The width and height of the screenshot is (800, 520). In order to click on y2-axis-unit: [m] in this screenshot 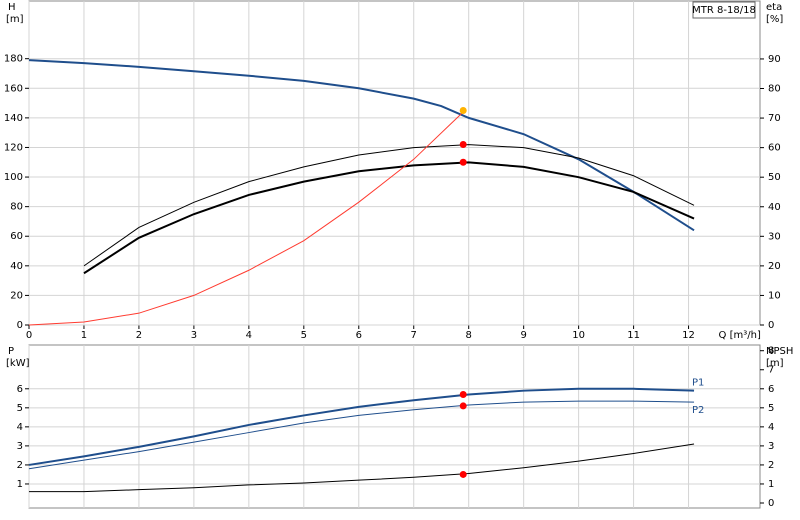, I will do `click(775, 363)`.